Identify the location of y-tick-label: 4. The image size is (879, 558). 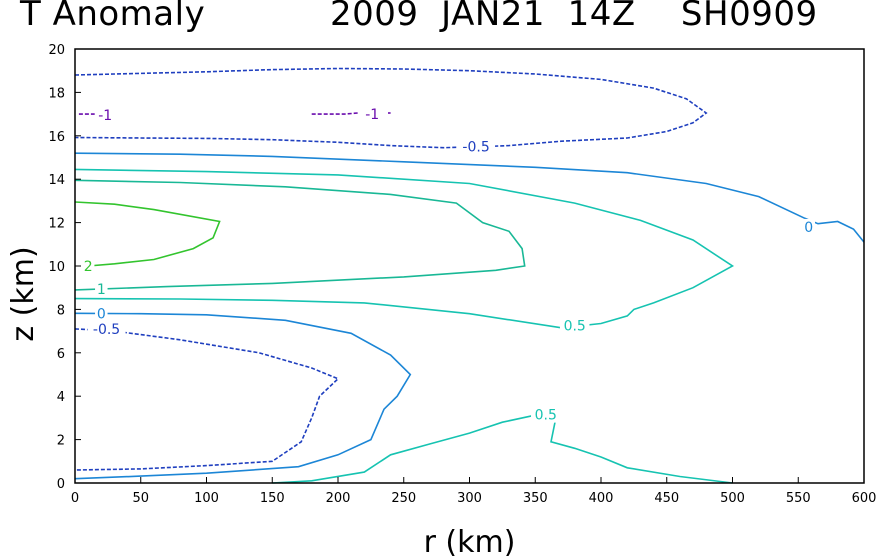
(61, 397).